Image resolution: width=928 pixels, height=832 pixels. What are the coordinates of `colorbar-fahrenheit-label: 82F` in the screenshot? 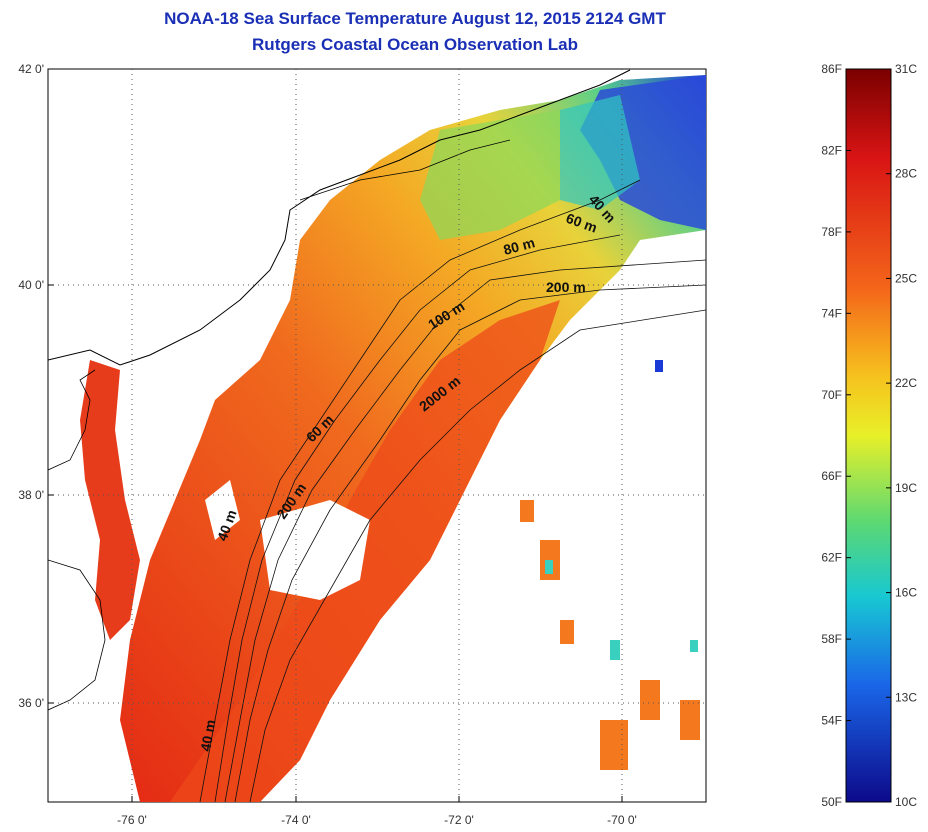 It's located at (831, 150).